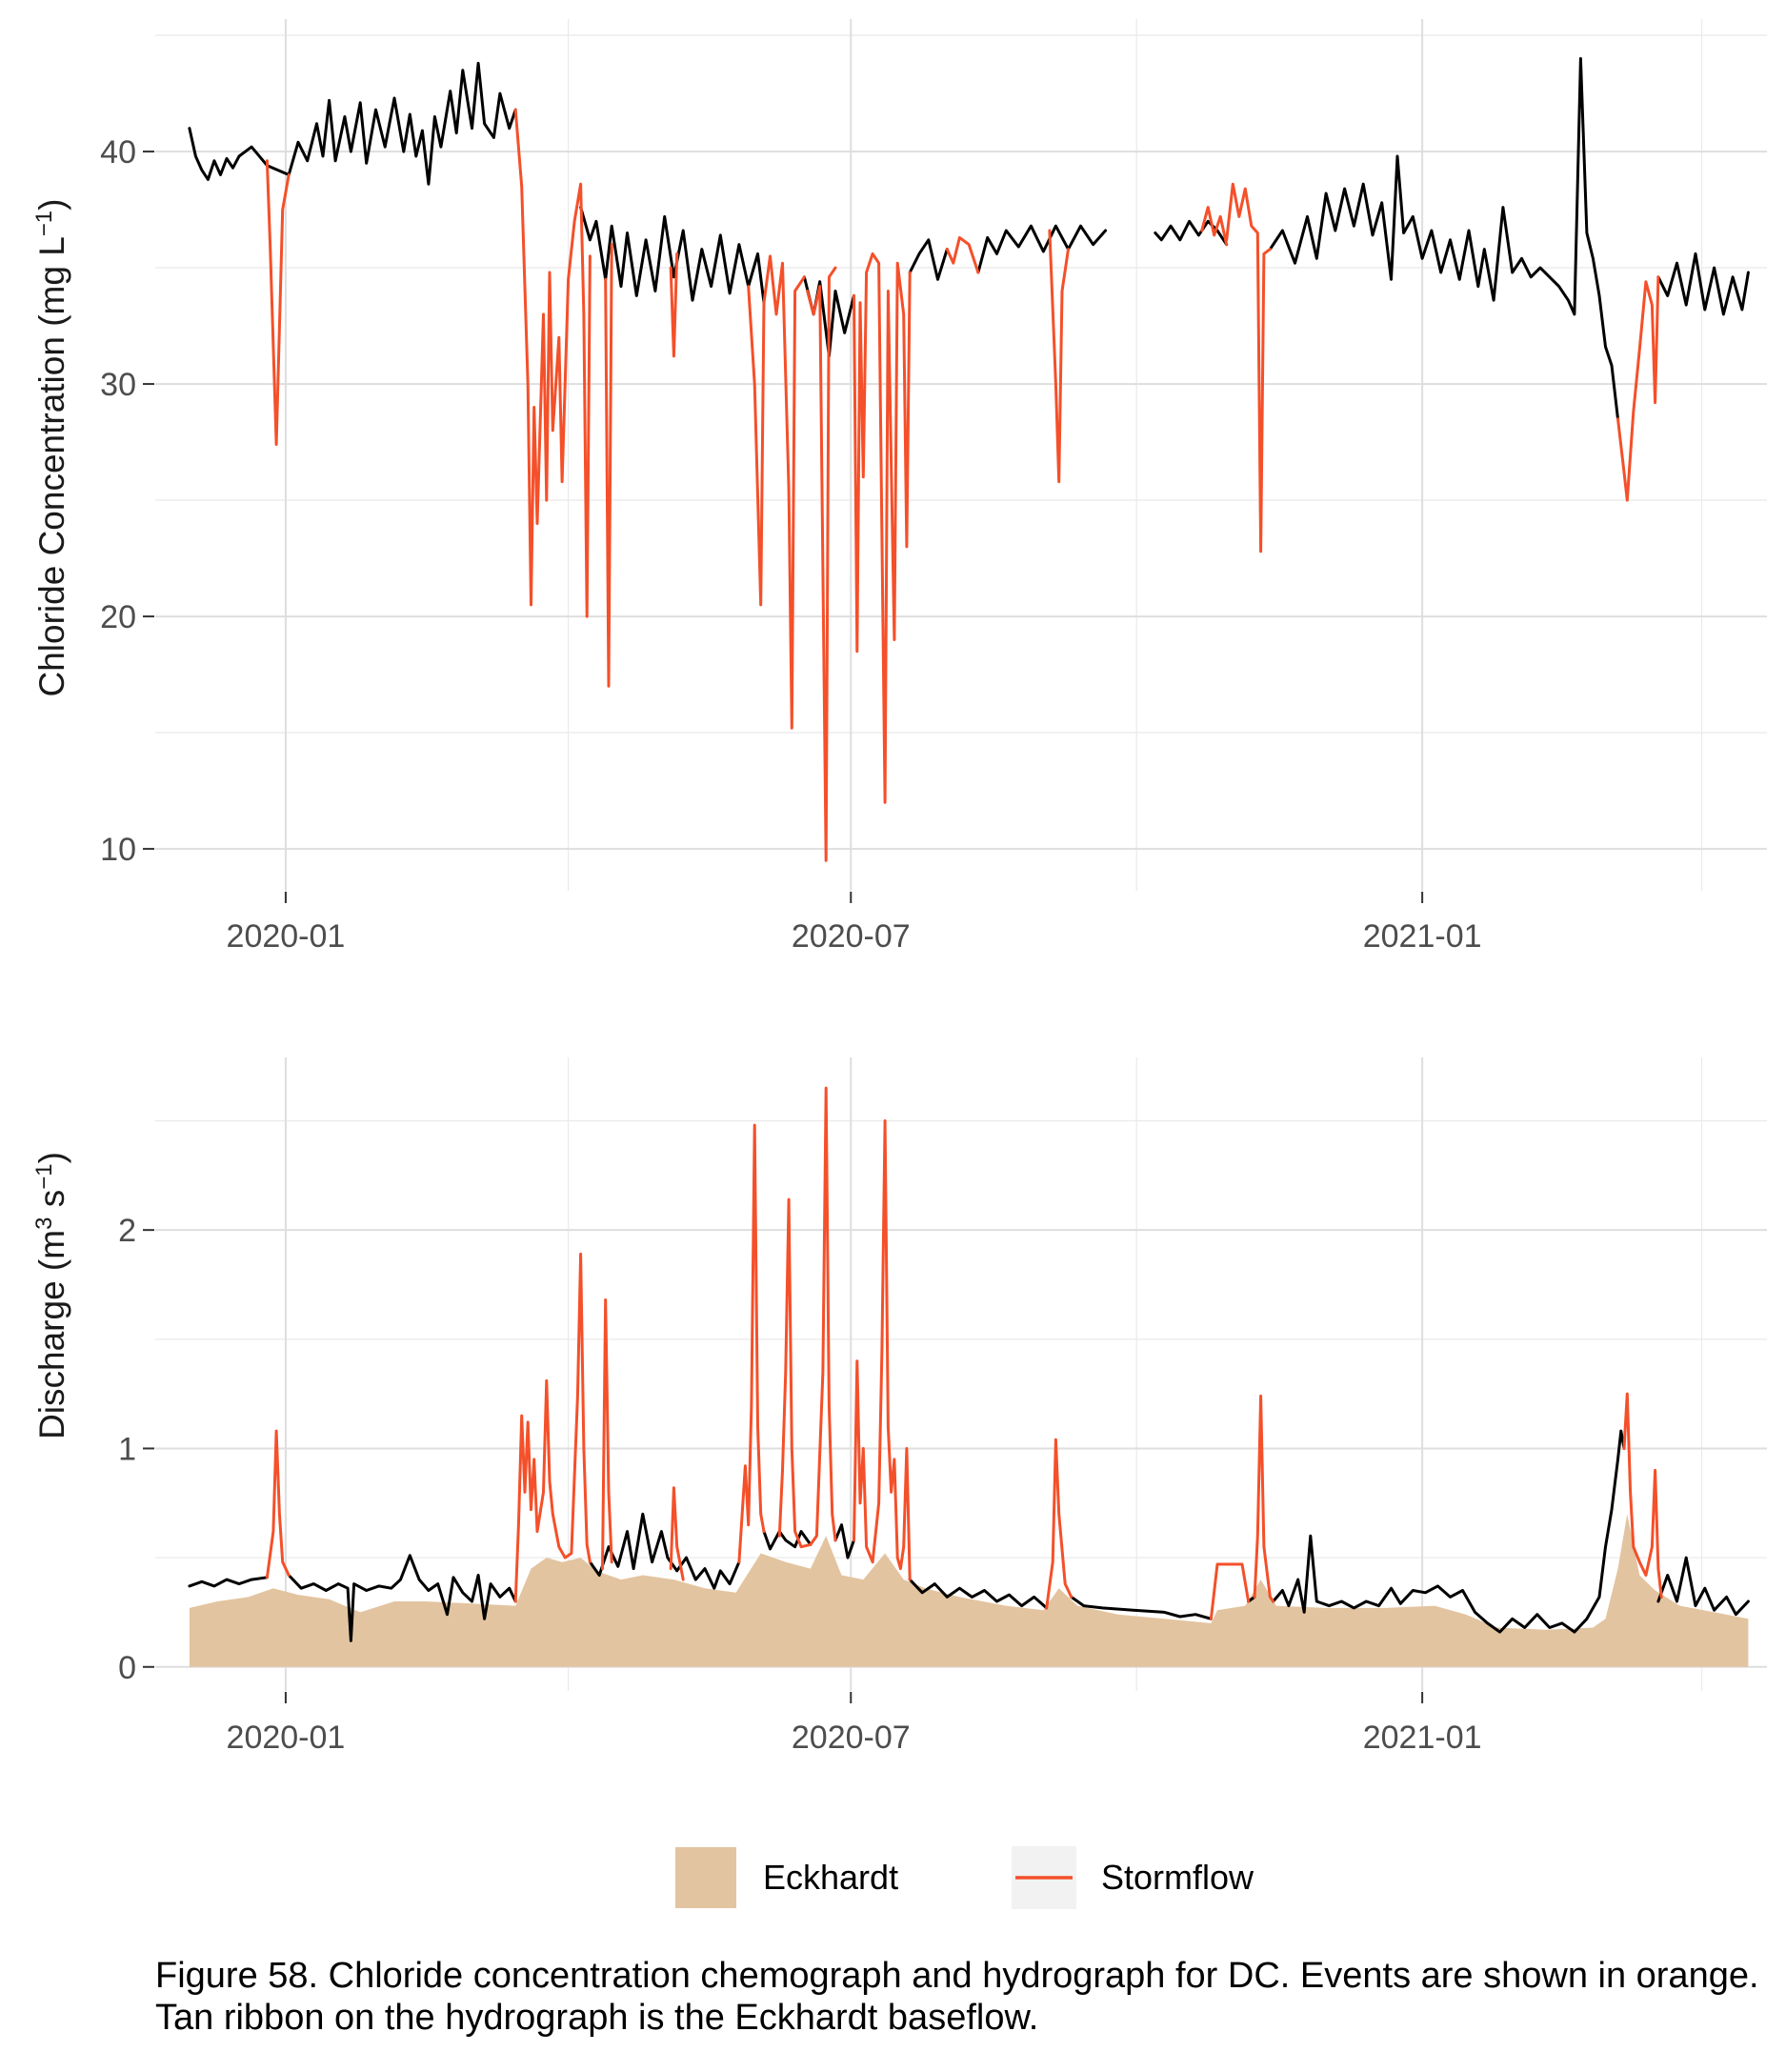  I want to click on hydrograph-x-tick-label: 2020-01, so click(286, 1738).